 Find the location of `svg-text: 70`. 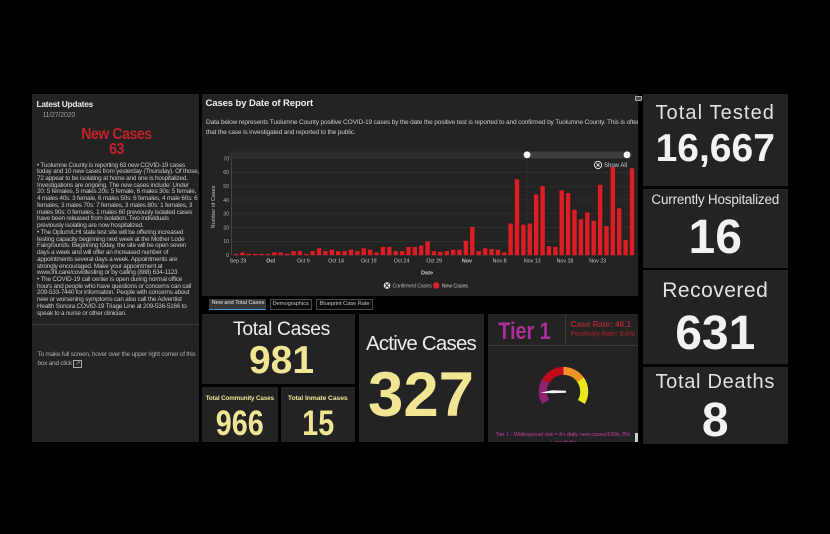

svg-text: 70 is located at coordinates (226, 159).